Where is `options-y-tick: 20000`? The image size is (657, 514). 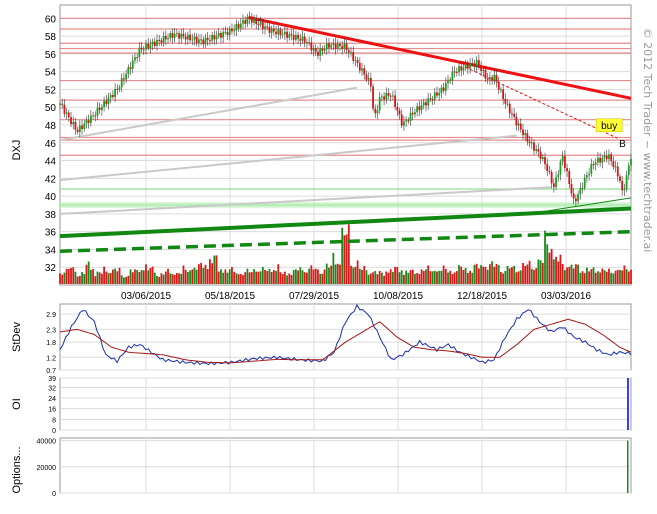
options-y-tick: 20000 is located at coordinates (47, 468).